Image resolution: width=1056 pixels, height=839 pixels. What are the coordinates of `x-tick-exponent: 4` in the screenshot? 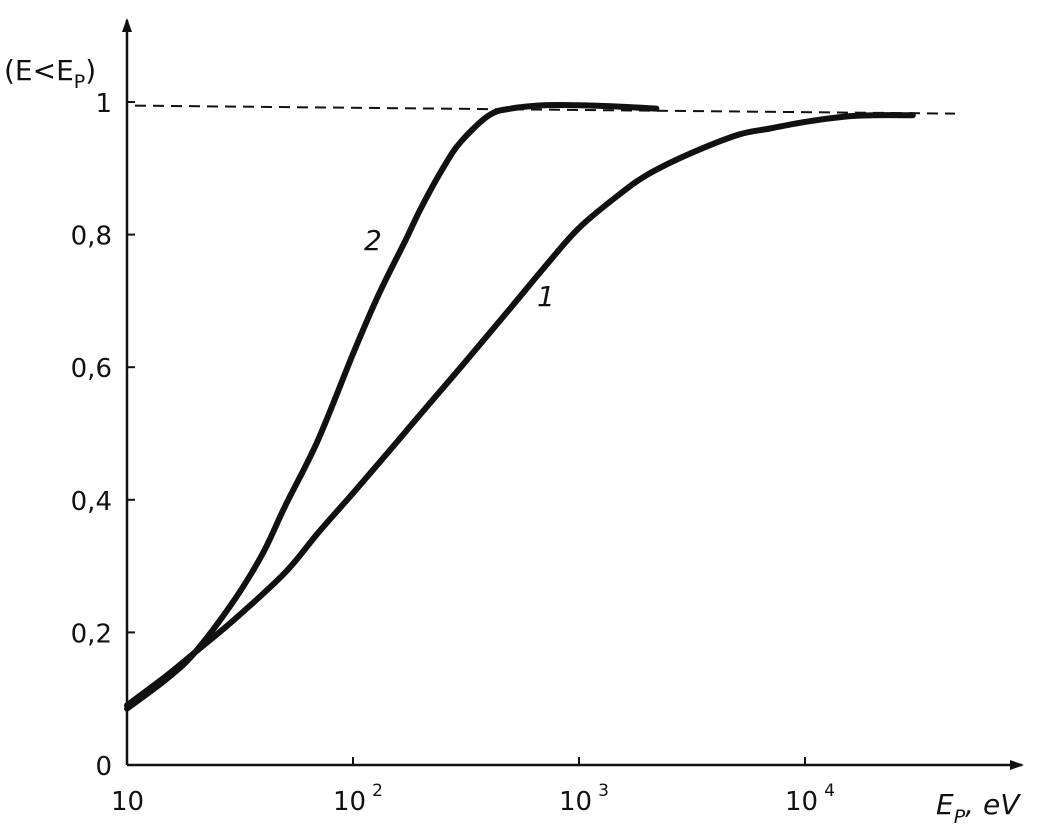 It's located at (829, 791).